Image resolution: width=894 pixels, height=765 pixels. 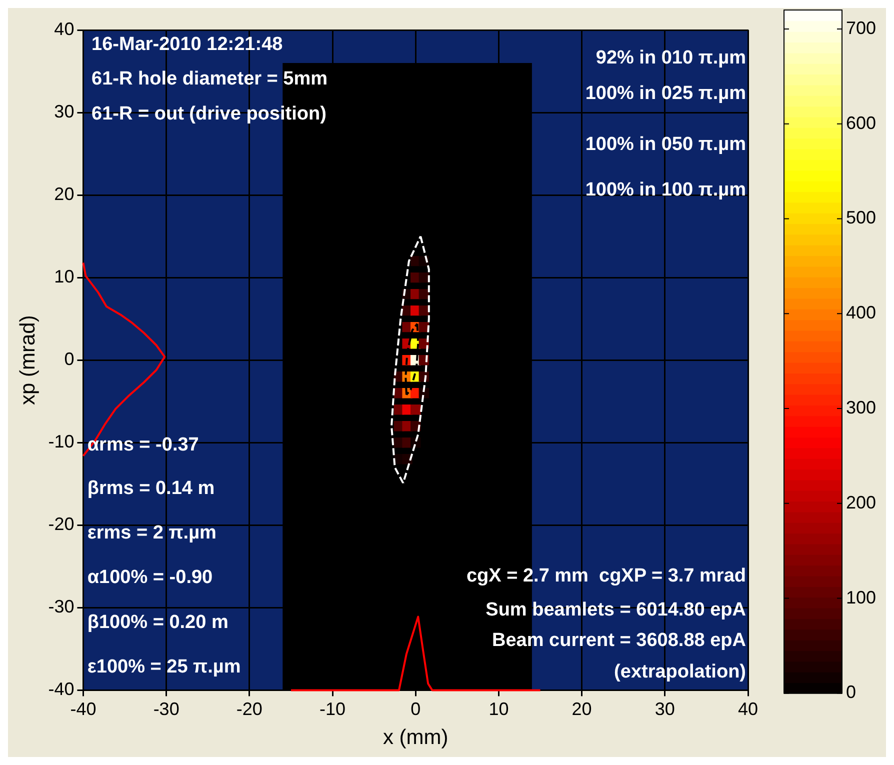 What do you see at coordinates (606, 576) in the screenshot?
I see `annotation: cgX = 2.7 mm cgXP = 3.7 mrad` at bounding box center [606, 576].